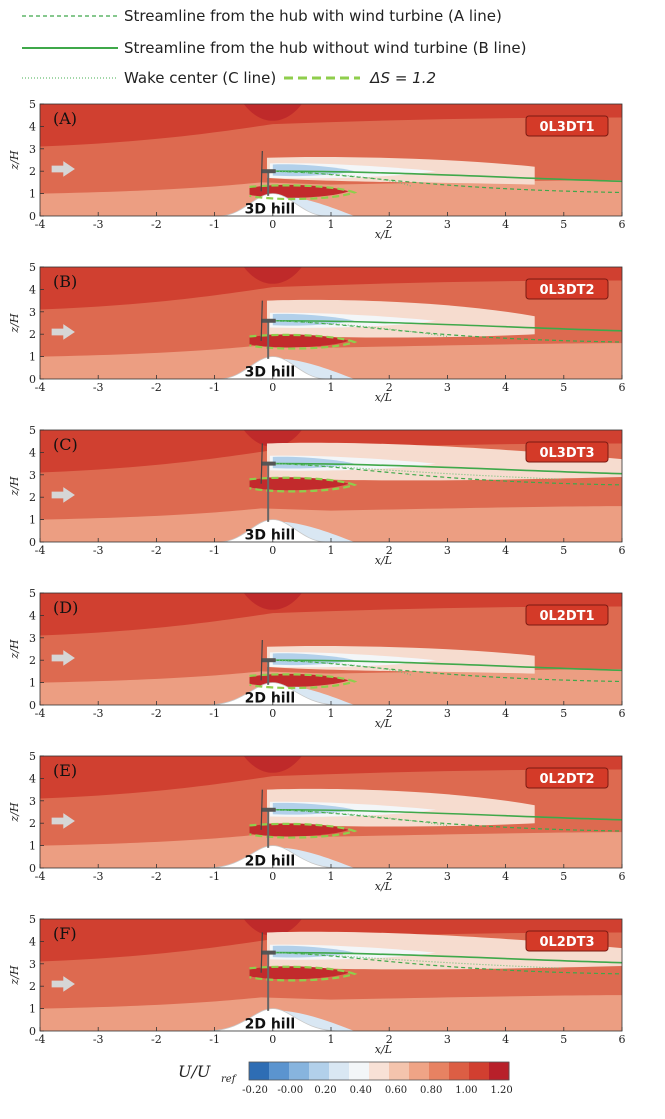 Image resolution: width=665 pixels, height=1119 pixels. Describe the element at coordinates (505, 713) in the screenshot. I see `x-tick-label: 4` at that location.